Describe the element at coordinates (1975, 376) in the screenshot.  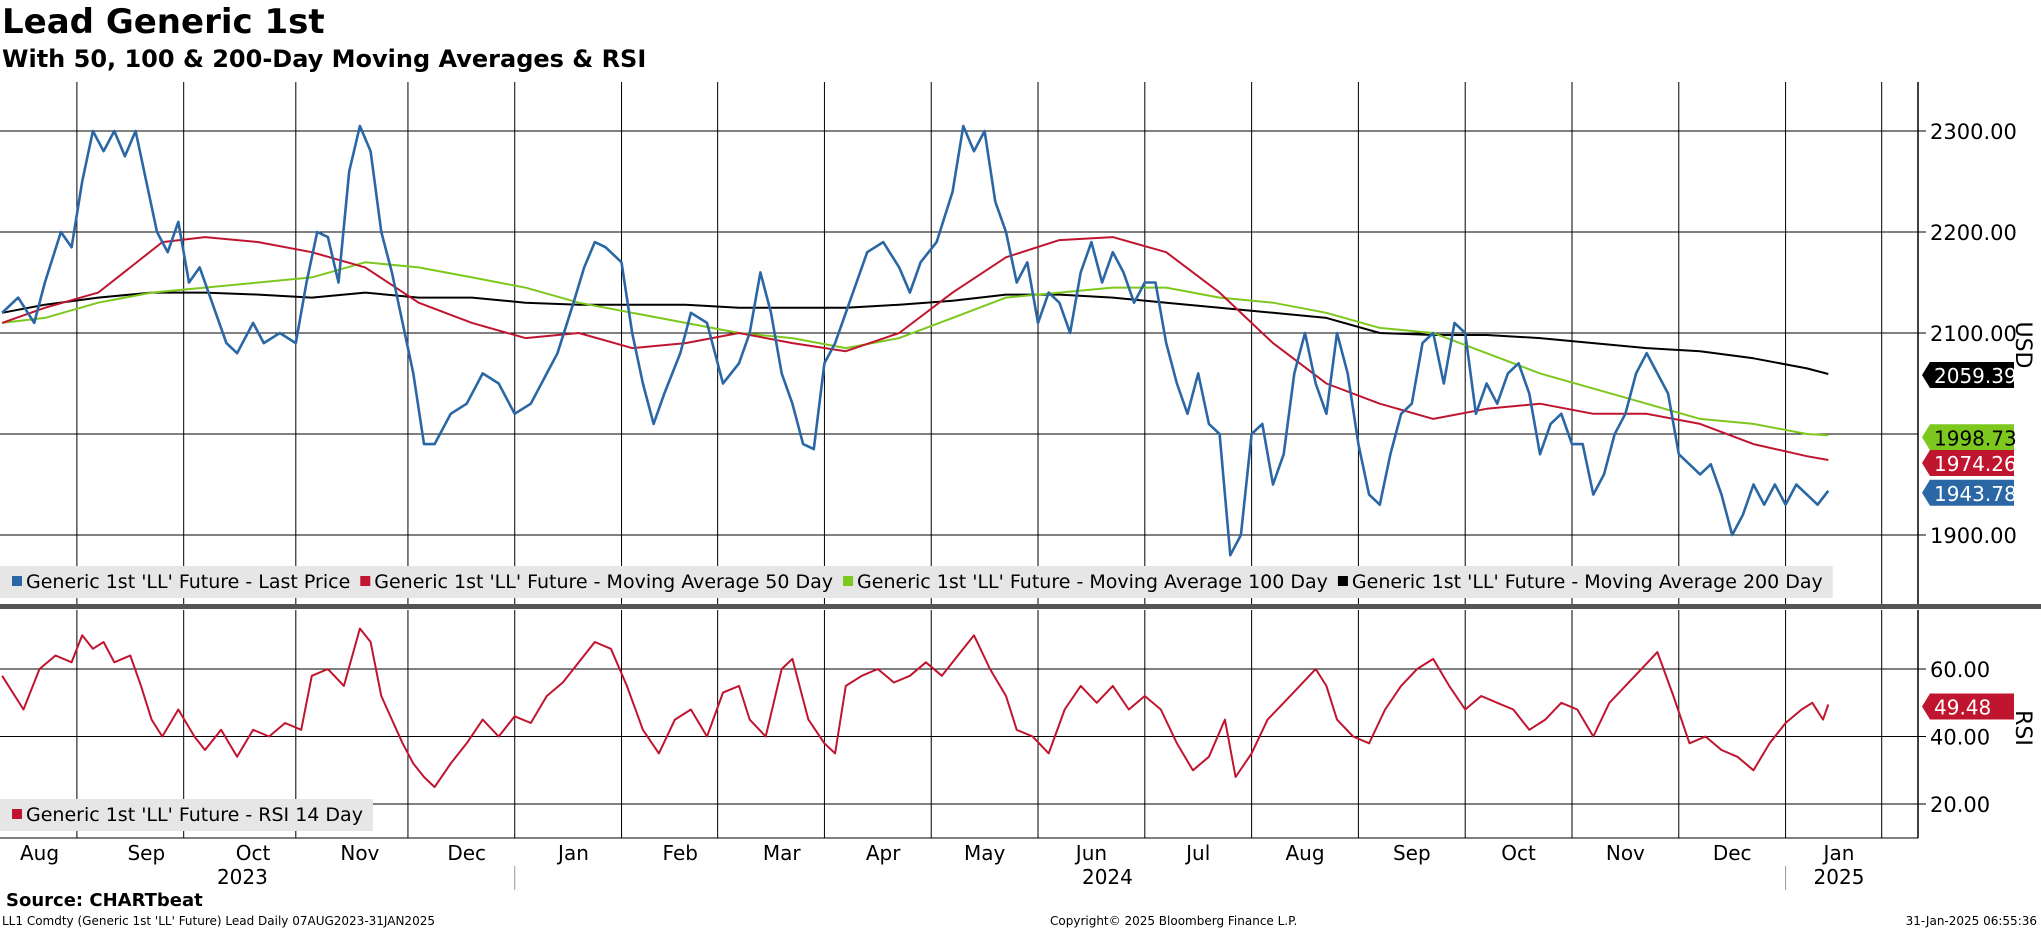
I see `last-value-tag-ma200: 2059.39` at that location.